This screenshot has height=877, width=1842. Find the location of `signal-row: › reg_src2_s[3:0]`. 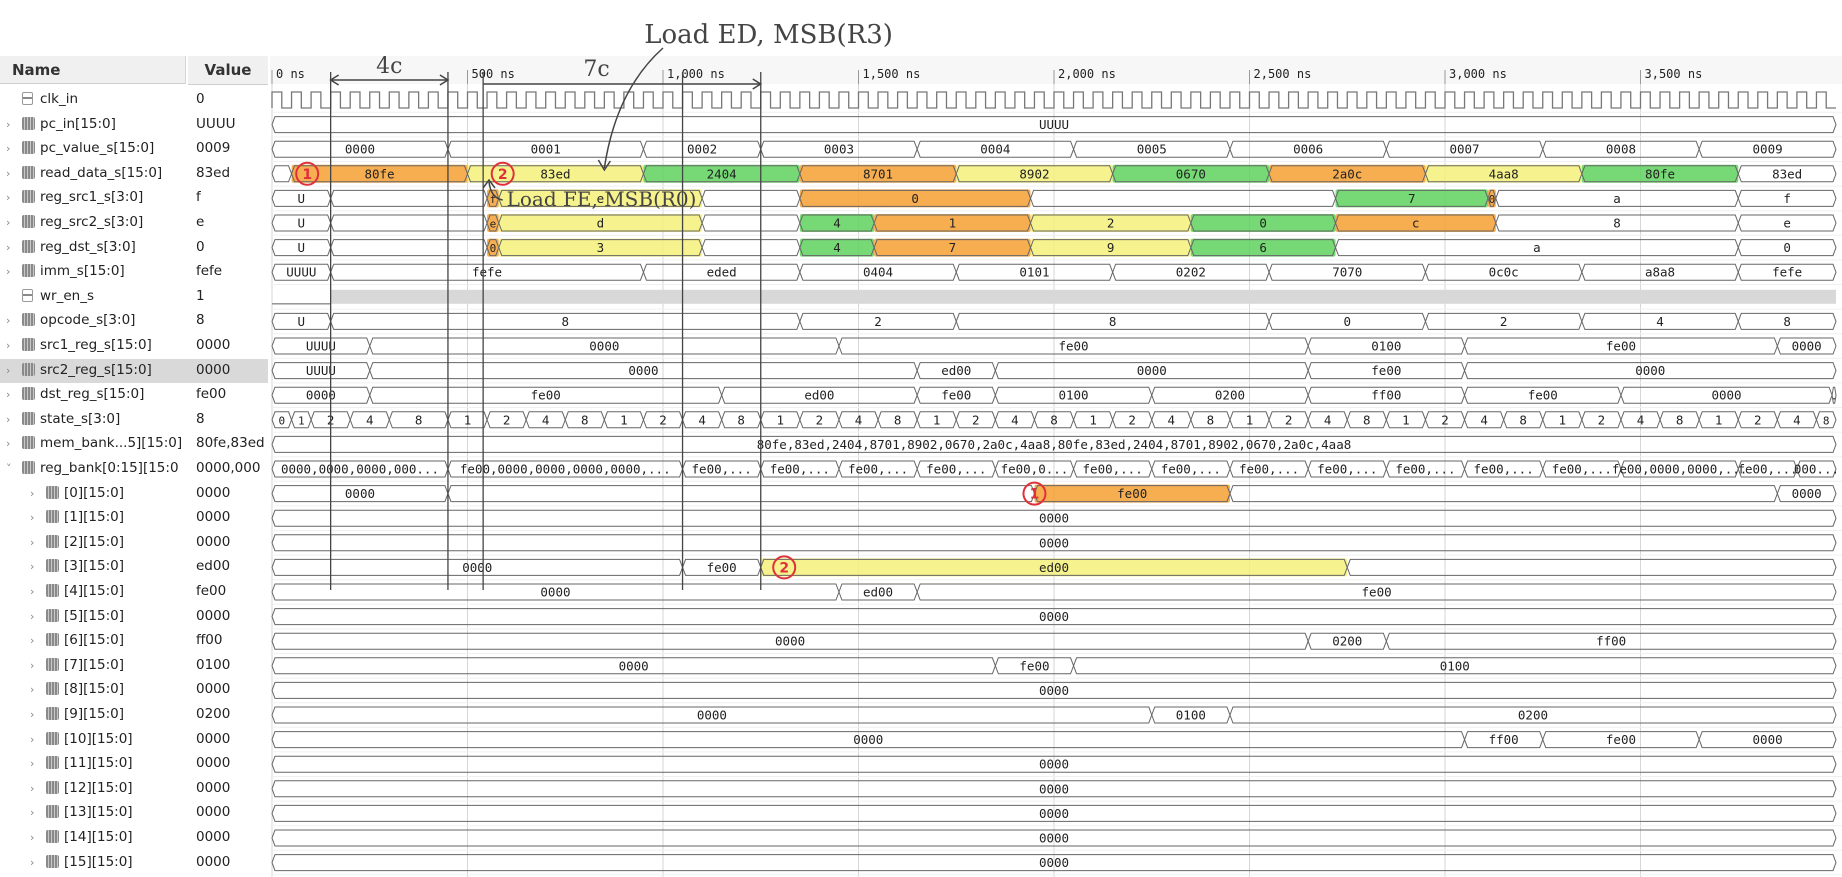

signal-row: › reg_src2_s[3:0] is located at coordinates (94, 223).